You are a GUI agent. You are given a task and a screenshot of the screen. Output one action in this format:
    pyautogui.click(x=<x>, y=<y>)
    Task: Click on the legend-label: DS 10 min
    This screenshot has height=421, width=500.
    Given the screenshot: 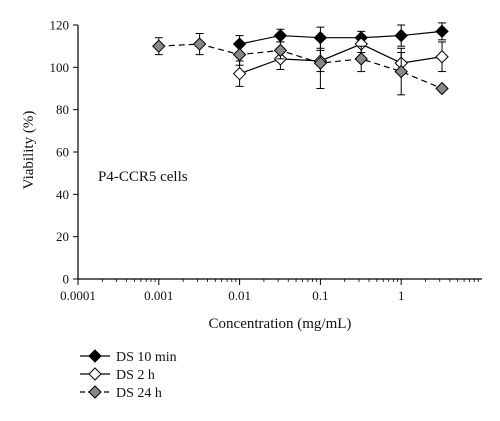 What is the action you would take?
    pyautogui.click(x=146, y=357)
    